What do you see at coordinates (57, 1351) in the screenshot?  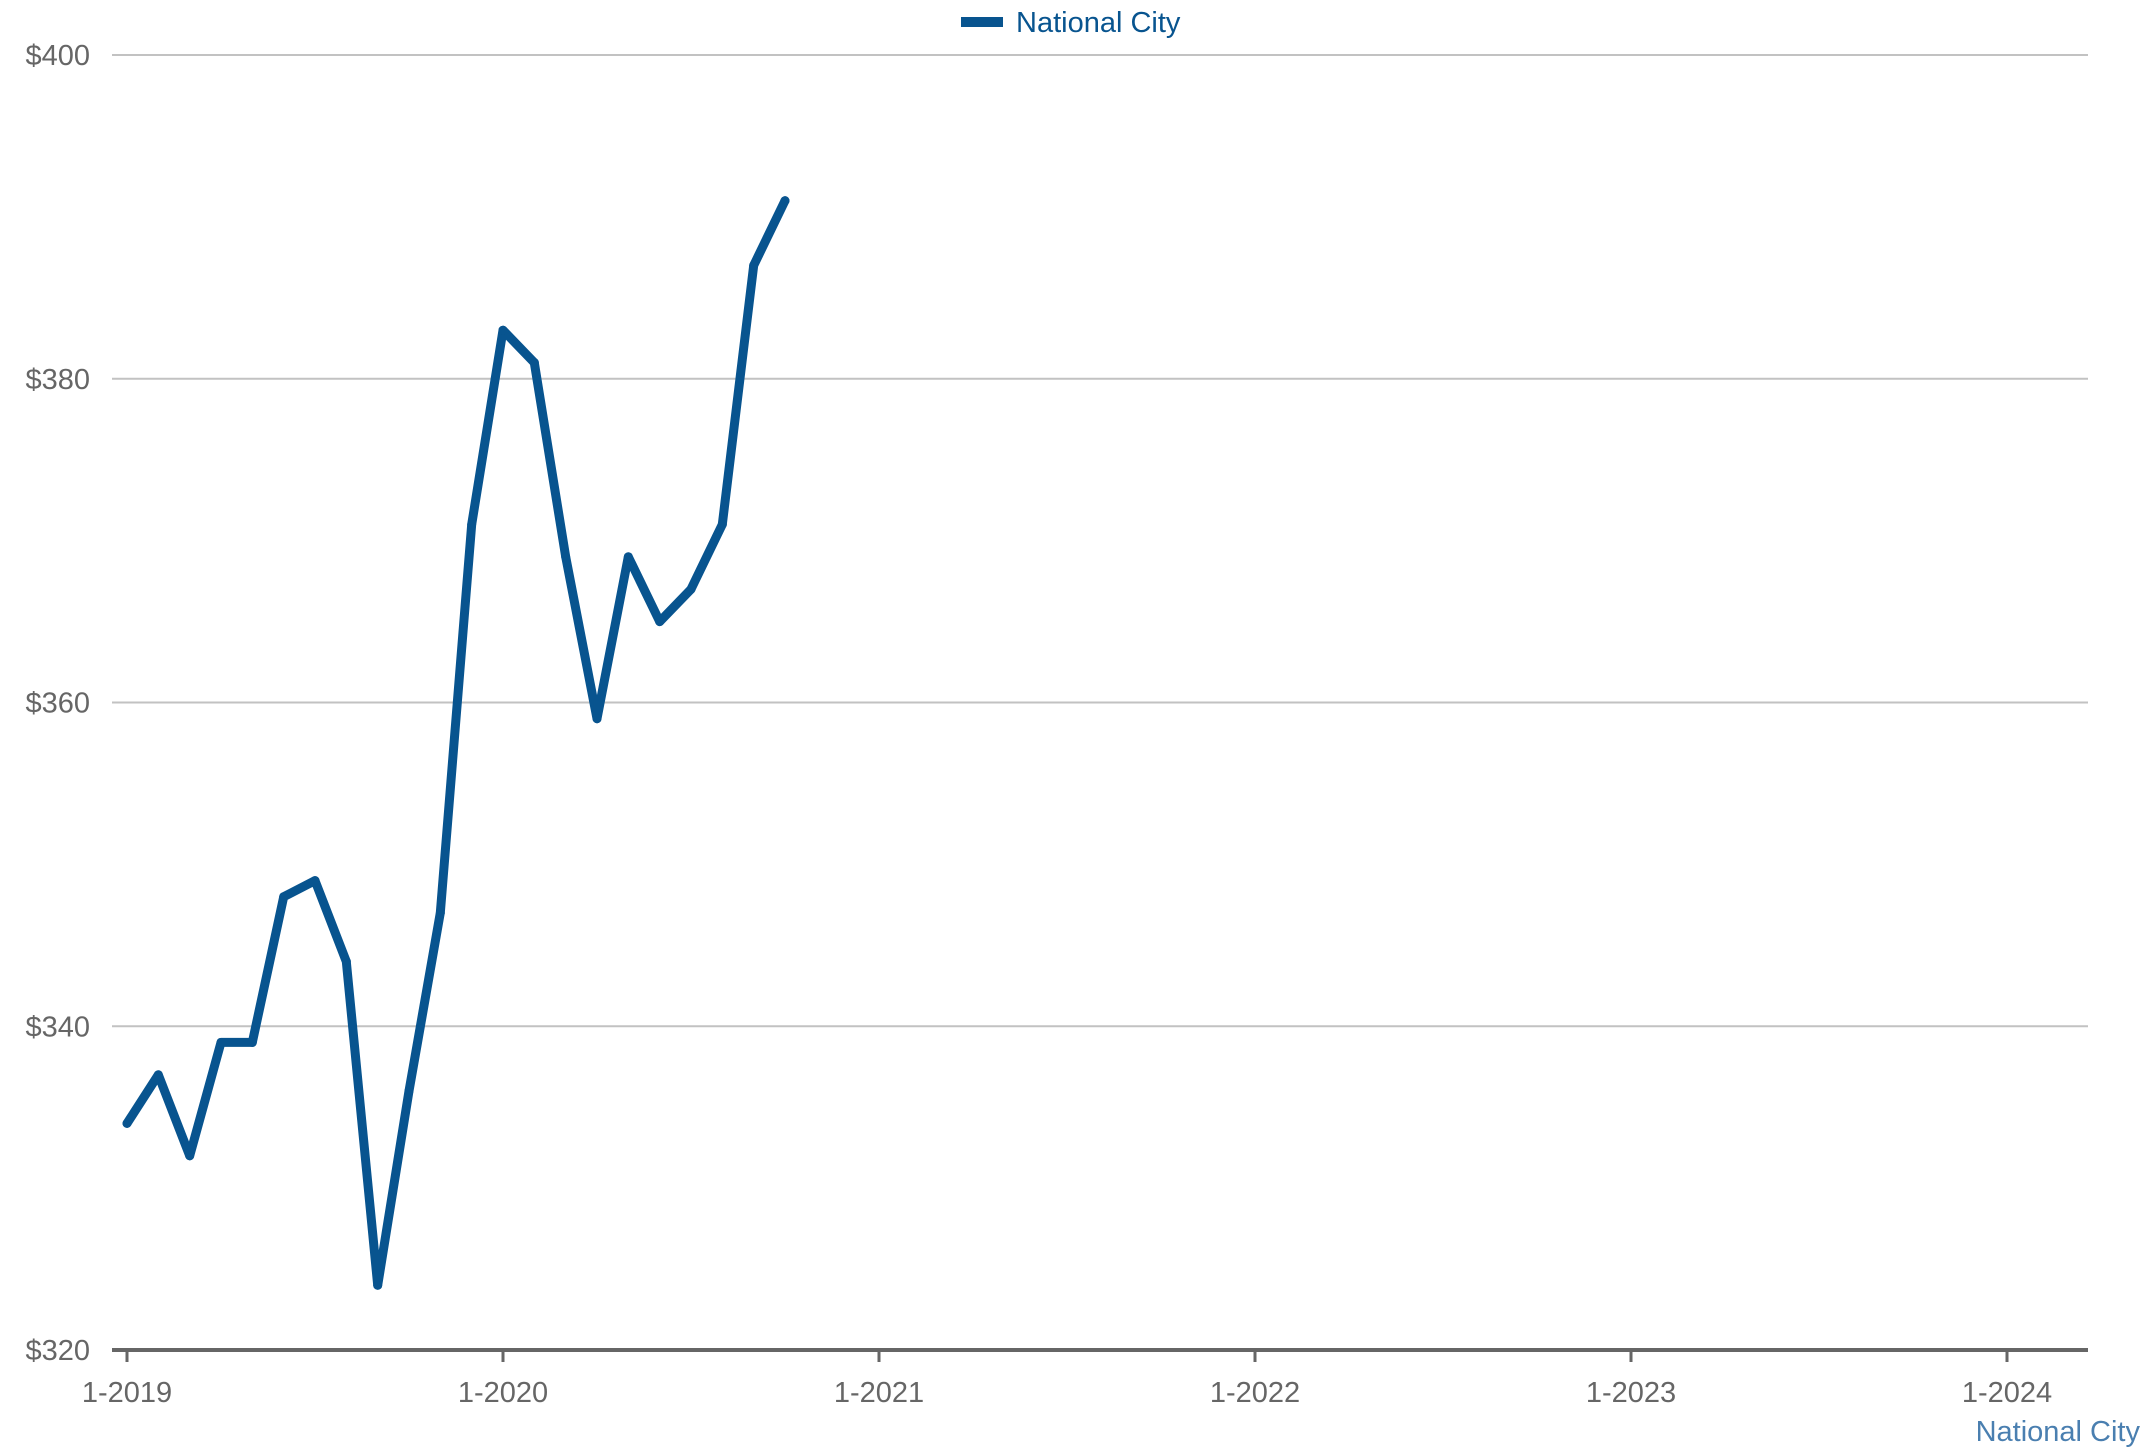 I see `y-tick-label: $320` at bounding box center [57, 1351].